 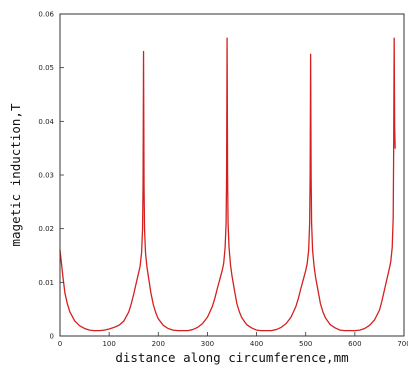 I want to click on y-axis-label: magetic induction,T, so click(x=15, y=174).